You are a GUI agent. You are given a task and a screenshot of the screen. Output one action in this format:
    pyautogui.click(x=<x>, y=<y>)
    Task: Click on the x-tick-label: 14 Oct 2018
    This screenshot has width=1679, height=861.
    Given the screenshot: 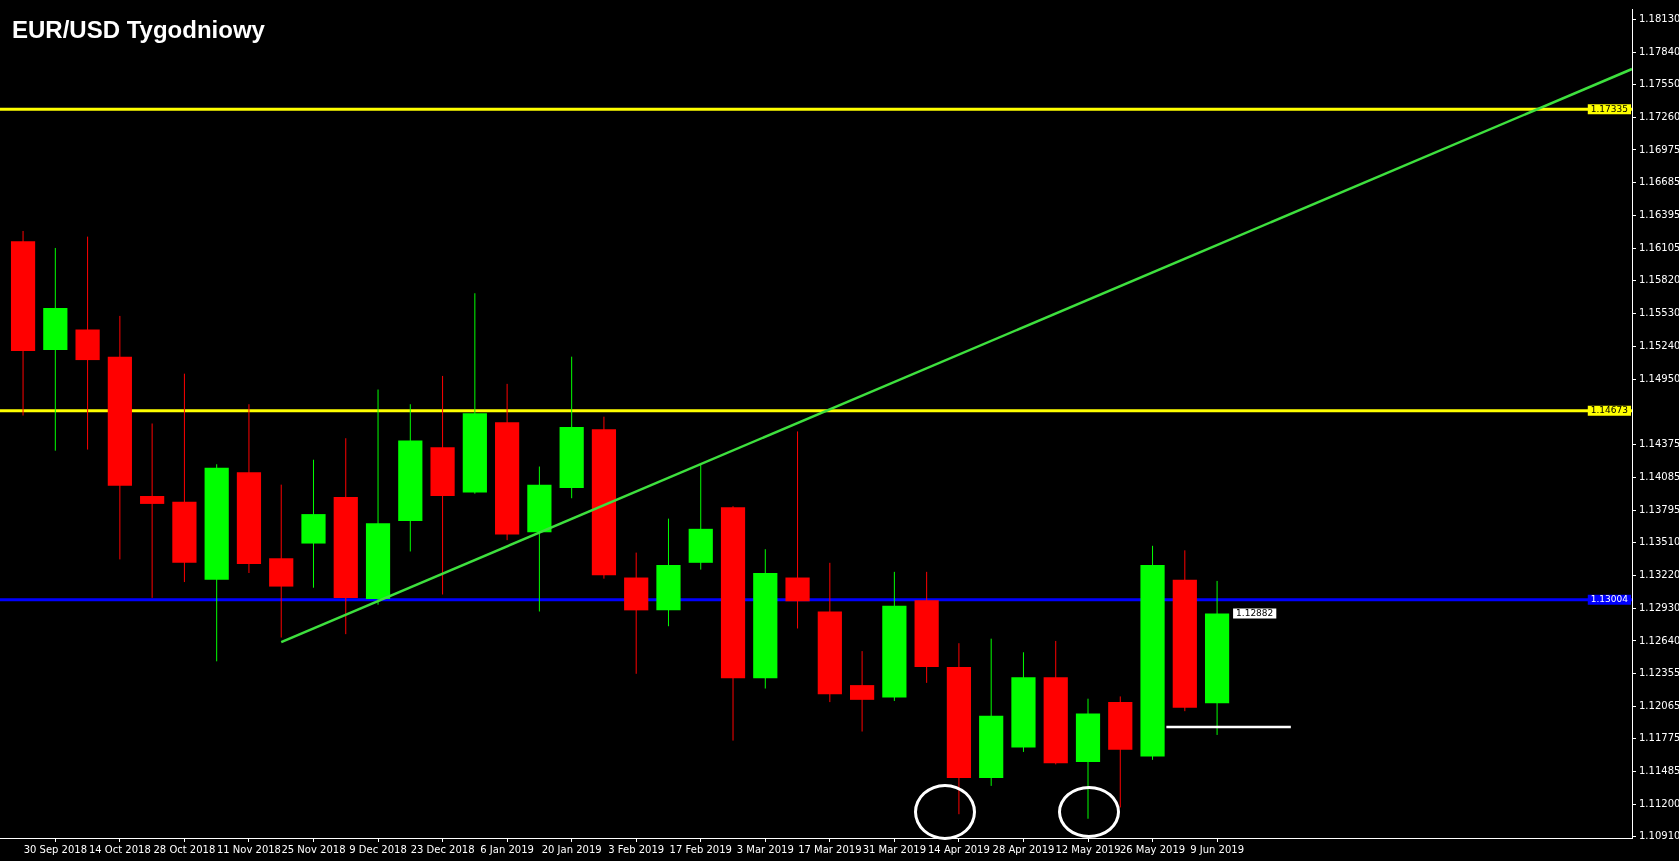 What is the action you would take?
    pyautogui.click(x=119, y=849)
    